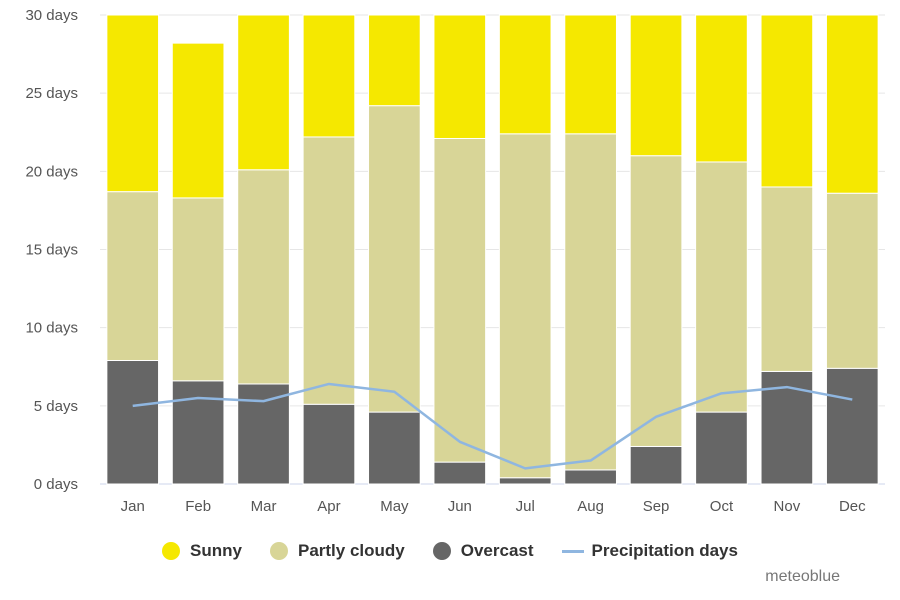 This screenshot has height=600, width=900. I want to click on legend-swatch-precipitation-days, so click(572, 551).